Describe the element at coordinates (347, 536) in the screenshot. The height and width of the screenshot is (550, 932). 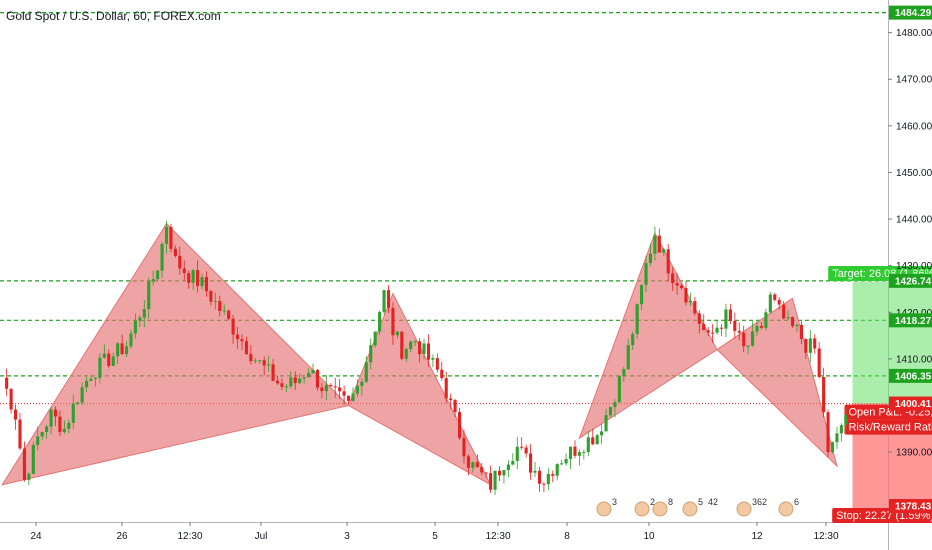
I see `x-tick-label: 3` at that location.